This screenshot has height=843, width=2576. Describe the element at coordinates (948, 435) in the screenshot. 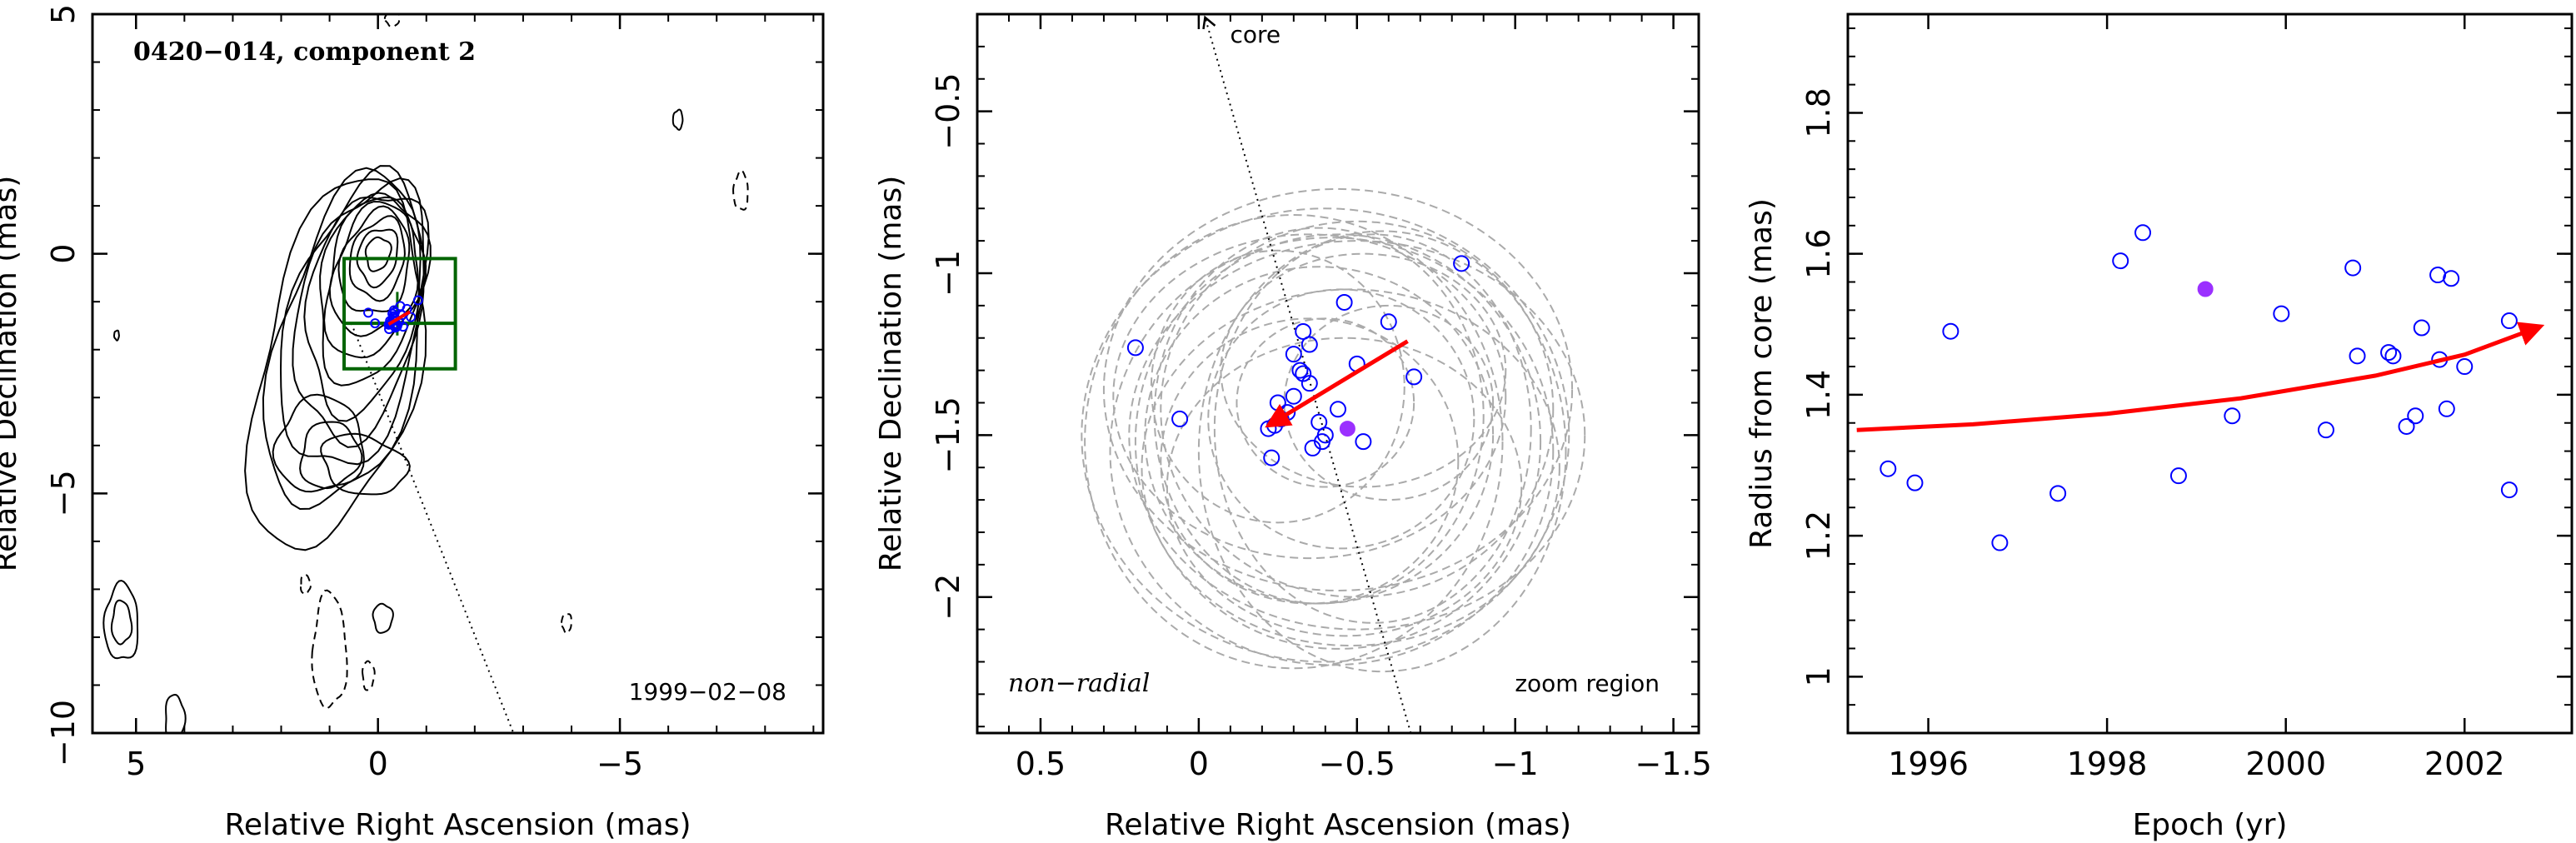

I see `panel2-ytick-label: −1.5` at that location.